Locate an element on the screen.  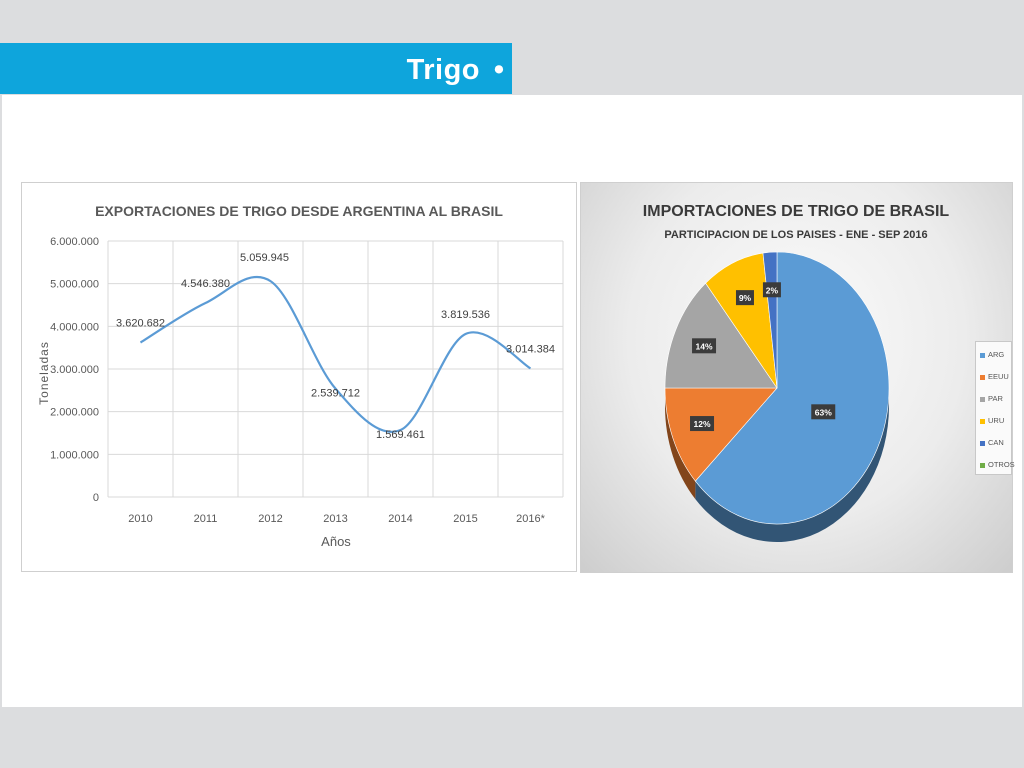
line-chart-grid is located at coordinates (335, 369).